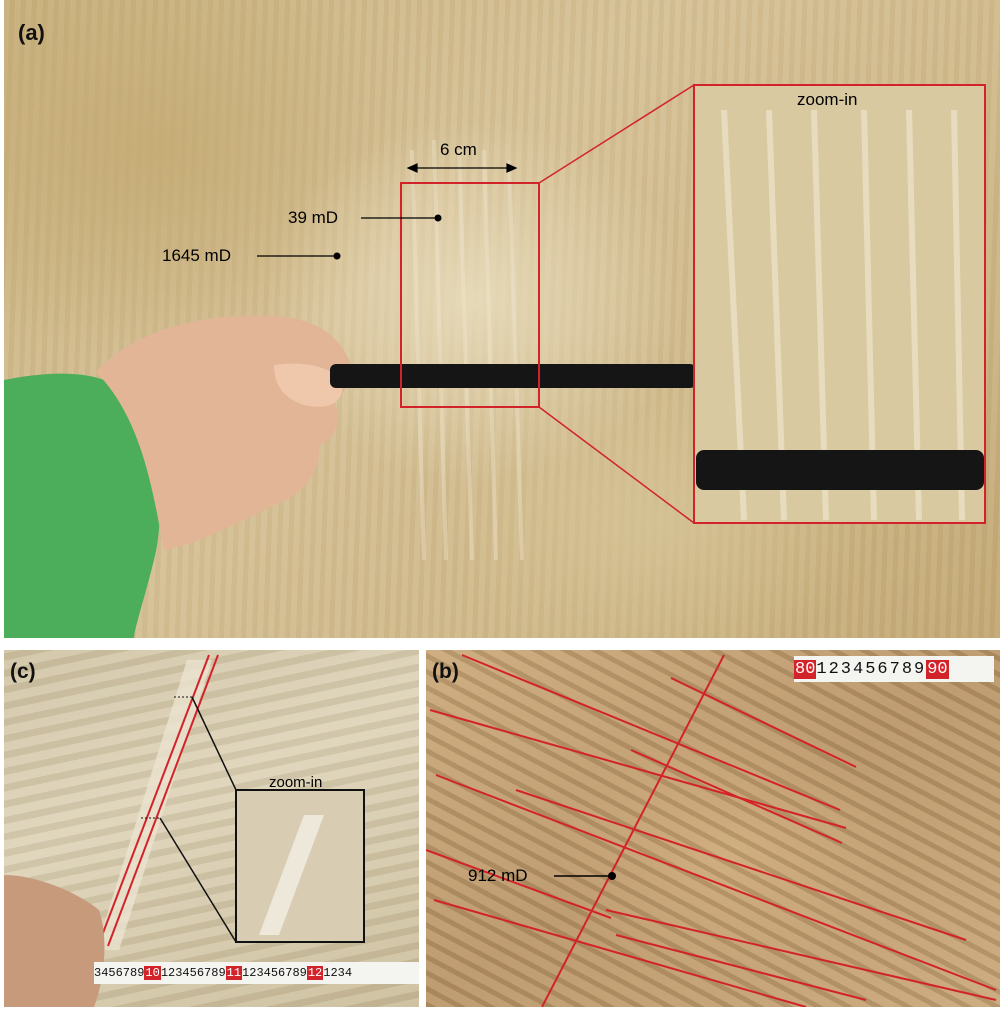 This screenshot has width=1000, height=1009. What do you see at coordinates (470, 295) in the screenshot?
I see `measurement-area-box` at bounding box center [470, 295].